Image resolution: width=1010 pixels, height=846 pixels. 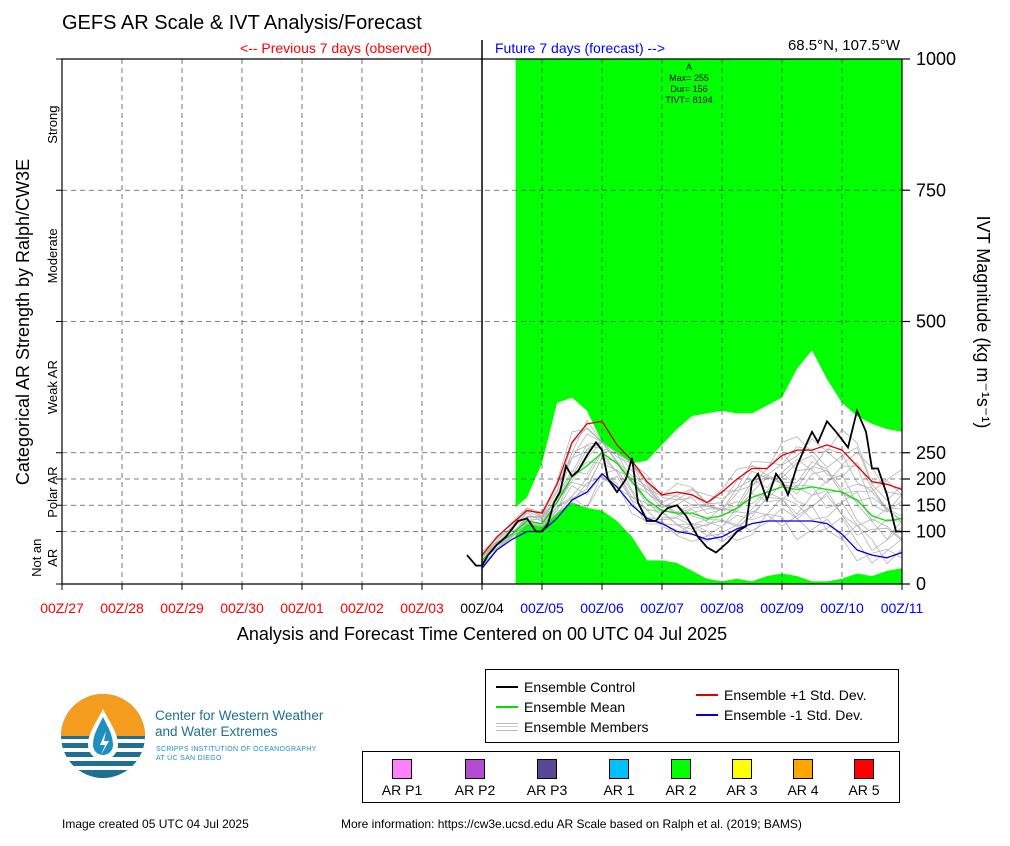 I want to click on x-tick-label: 00Z/29, so click(x=182, y=608).